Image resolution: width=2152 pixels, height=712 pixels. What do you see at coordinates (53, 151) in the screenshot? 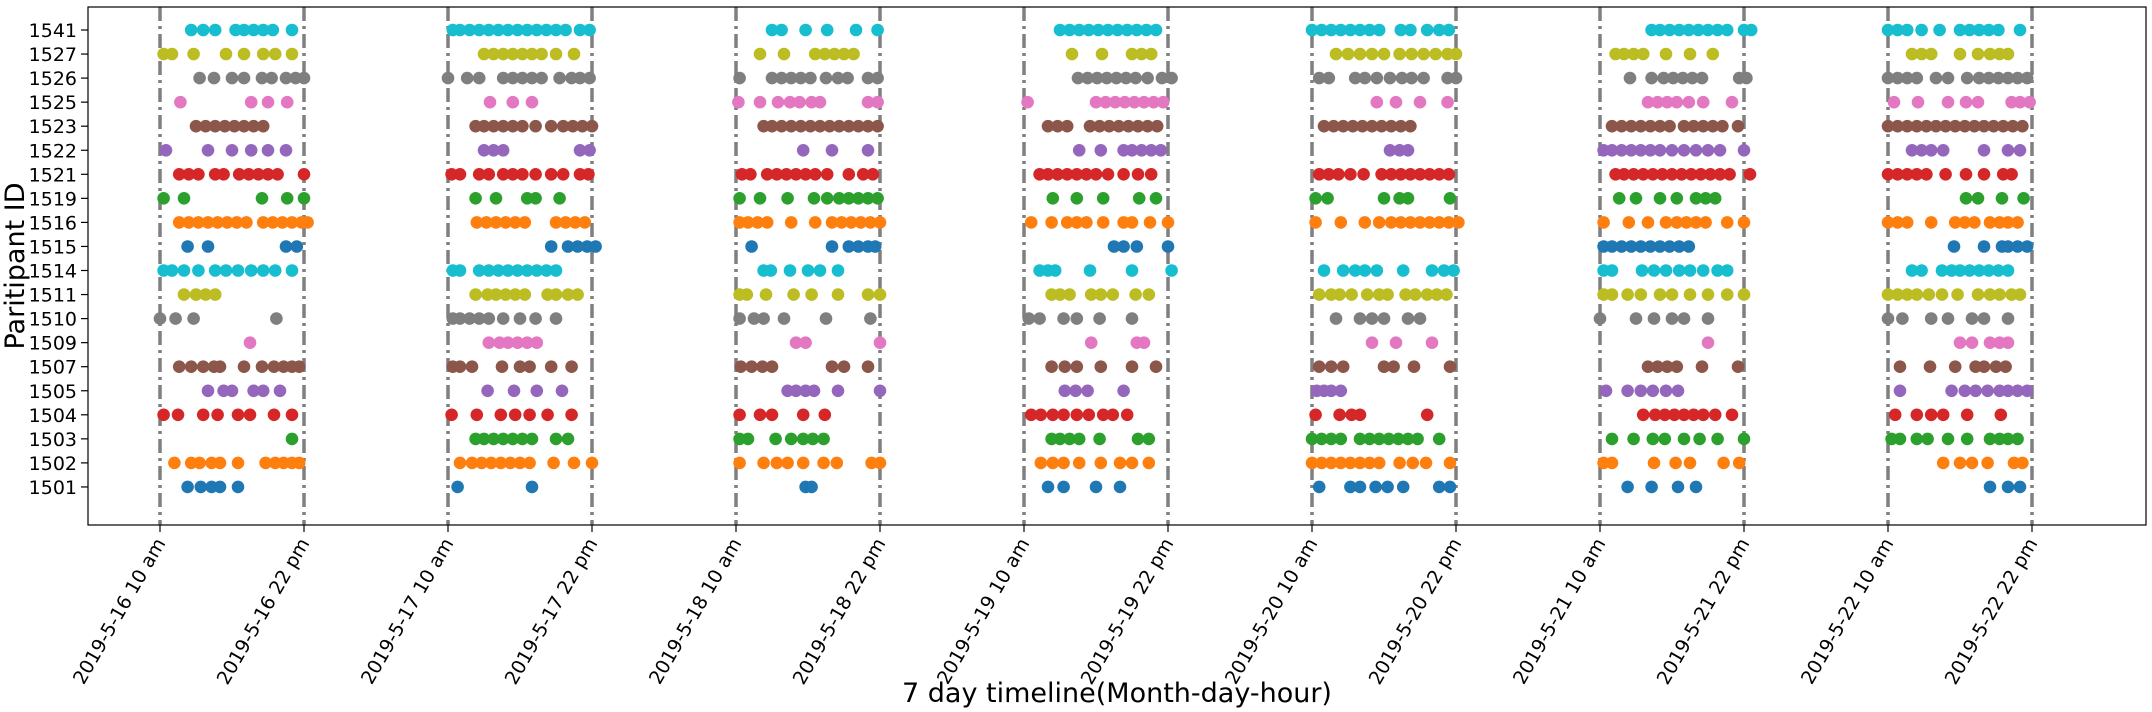
I see `y-tick-label-1522: 1522` at bounding box center [53, 151].